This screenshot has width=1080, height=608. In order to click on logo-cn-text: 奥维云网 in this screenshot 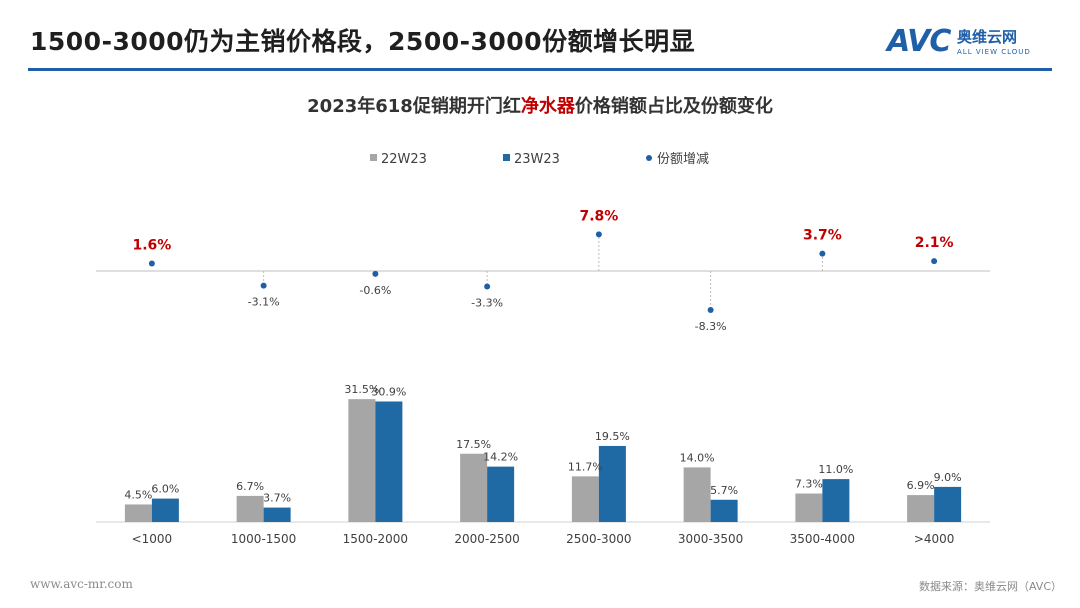, I will do `click(987, 37)`.